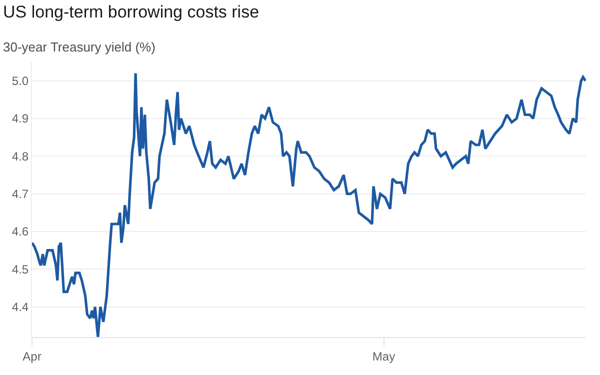  What do you see at coordinates (32, 356) in the screenshot?
I see `x-tick-label: Apr` at bounding box center [32, 356].